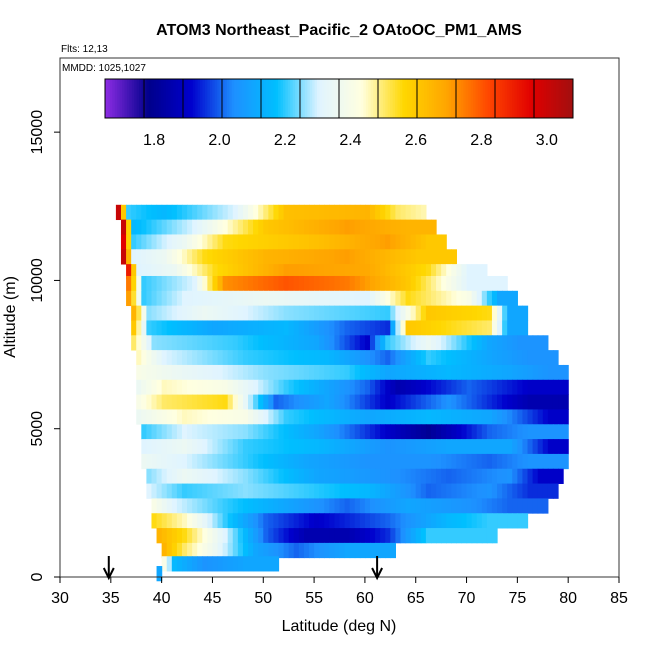  What do you see at coordinates (263, 598) in the screenshot?
I see `x-tick-label: 50` at bounding box center [263, 598].